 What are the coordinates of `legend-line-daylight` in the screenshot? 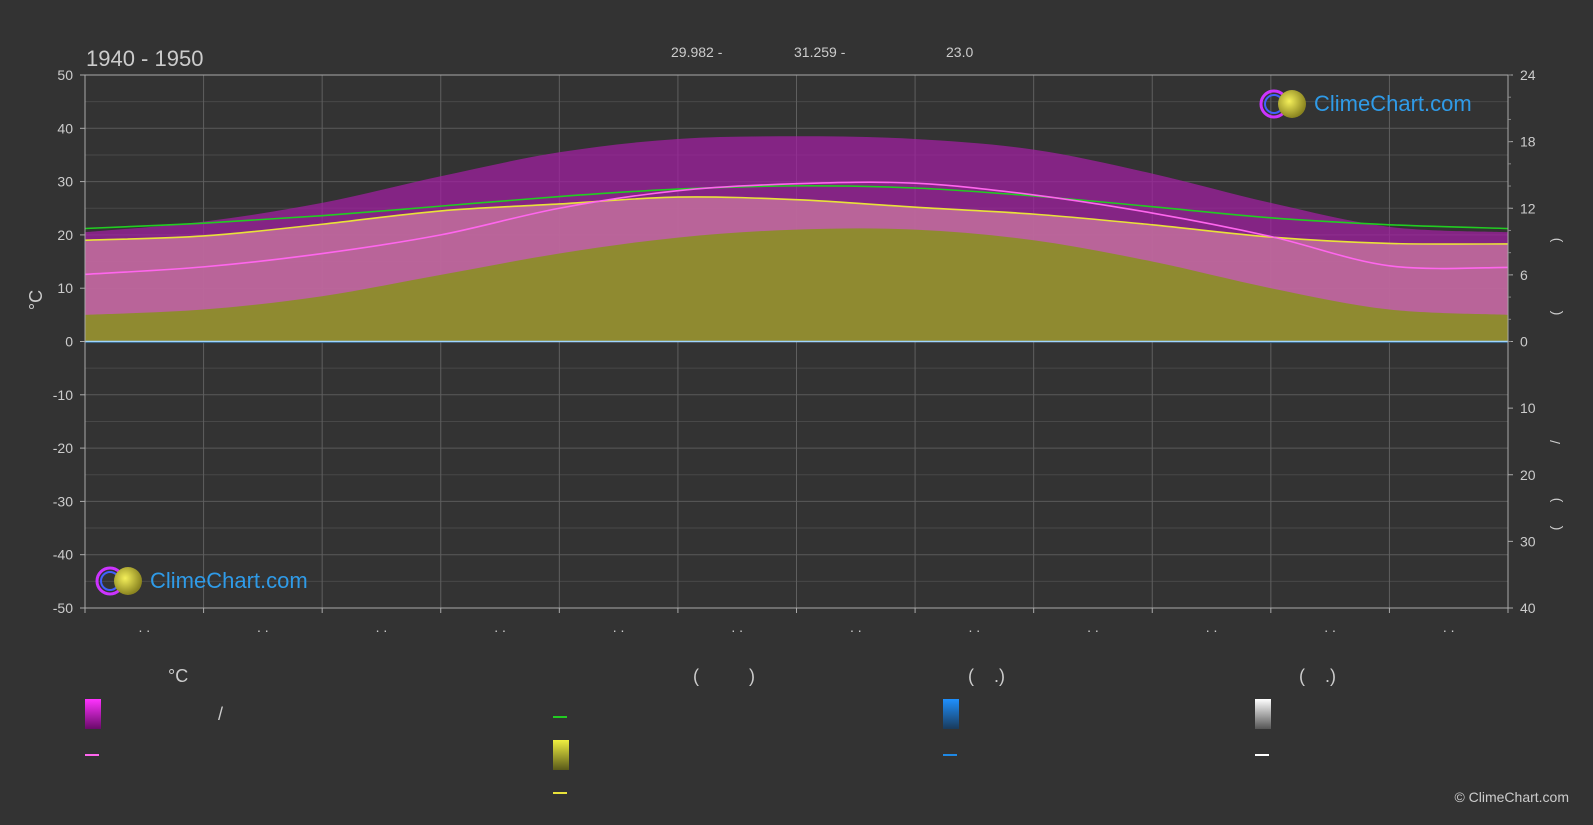 It's located at (560, 717).